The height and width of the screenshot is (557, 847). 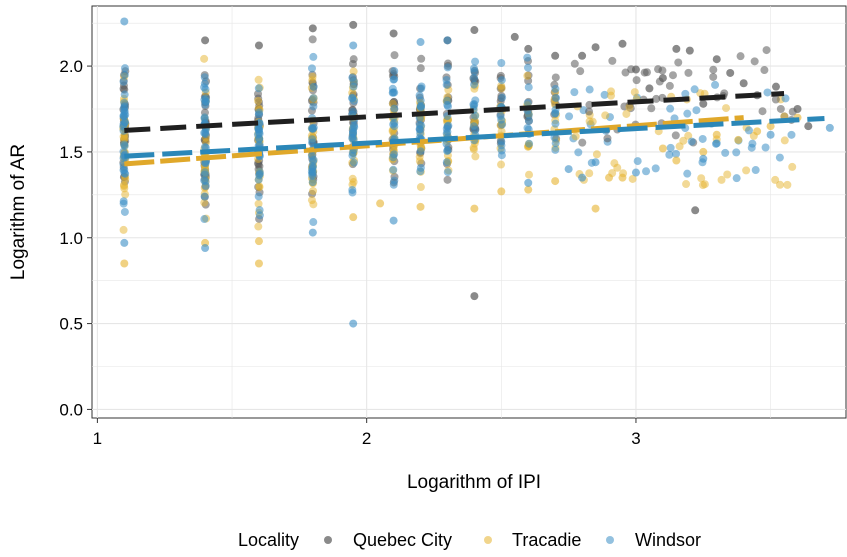 I want to click on y-tick-label: 0.5, so click(x=71, y=324).